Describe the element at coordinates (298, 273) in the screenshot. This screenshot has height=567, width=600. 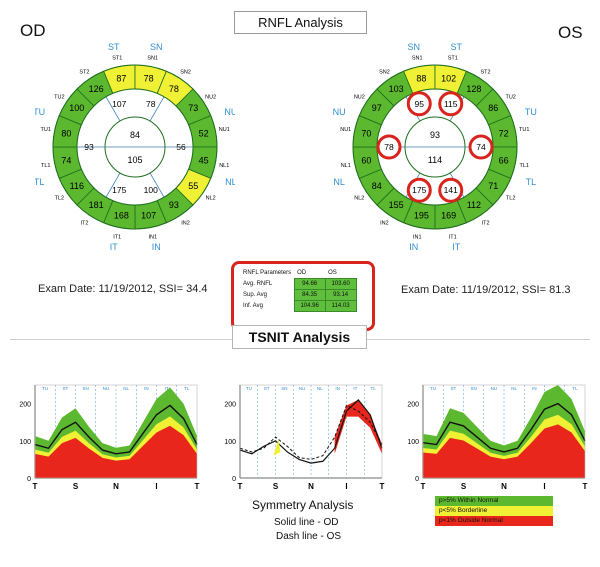
I see `table-header-row: RNFL Parameters OD OS` at that location.